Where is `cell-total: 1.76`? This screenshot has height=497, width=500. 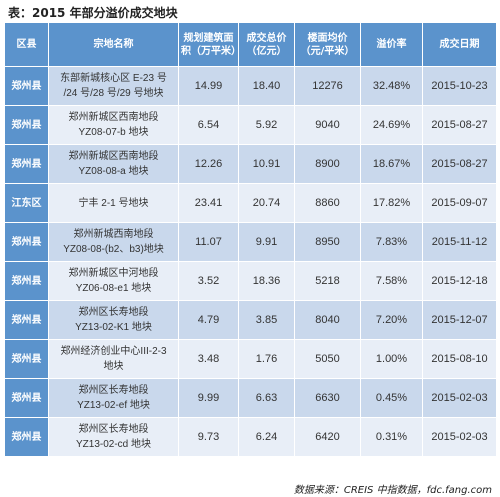
cell-total: 1.76 is located at coordinates (266, 359).